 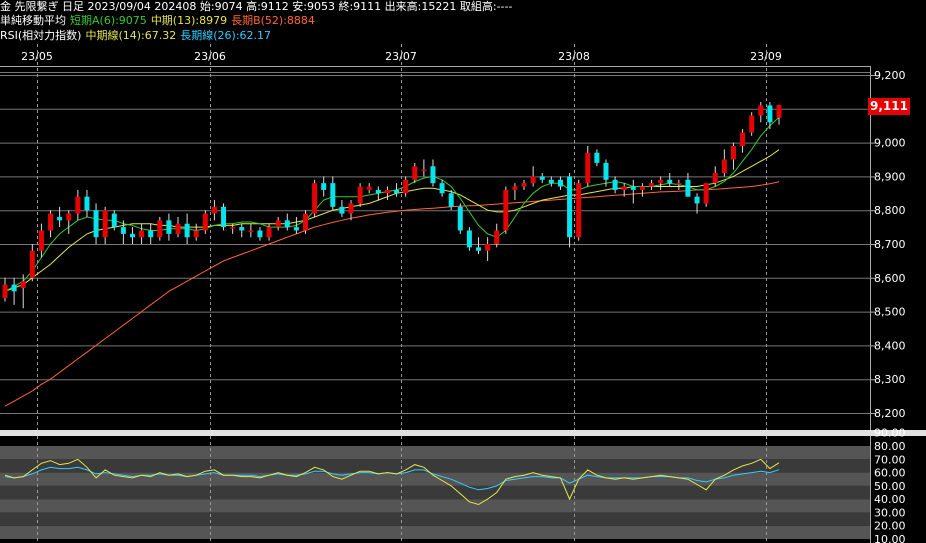 What do you see at coordinates (890, 459) in the screenshot?
I see `rsi-tick-label: 70.00` at bounding box center [890, 459].